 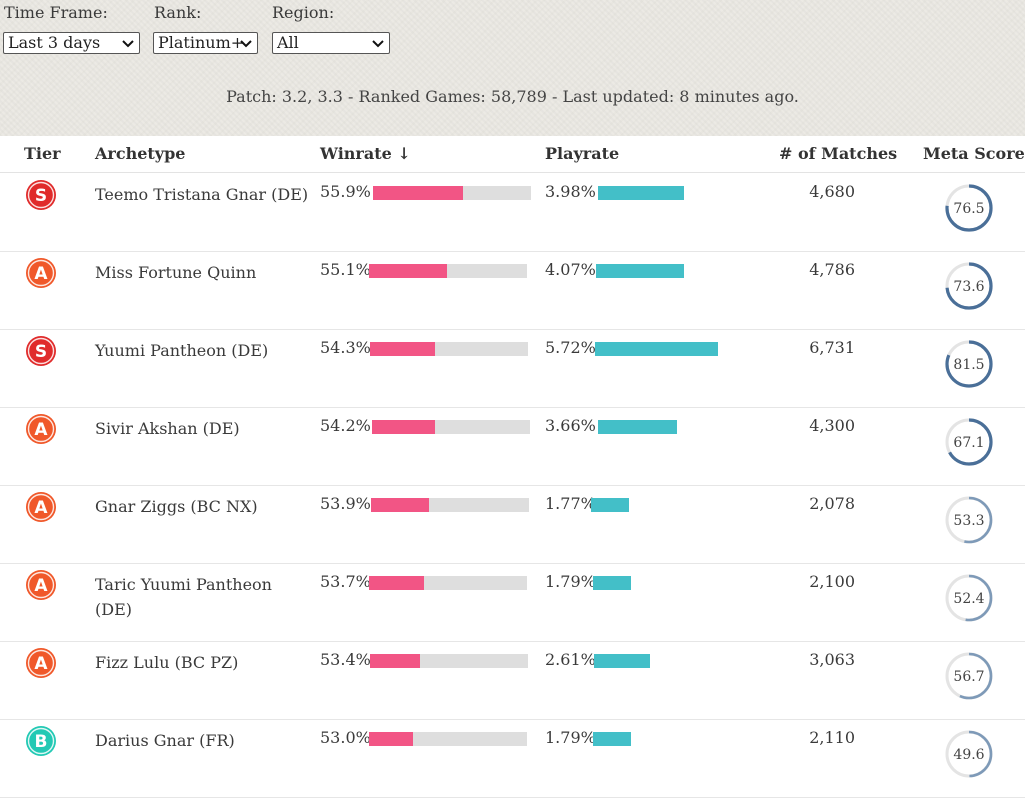 I want to click on archetype-name: Darius Gnar (FR), so click(x=165, y=740).